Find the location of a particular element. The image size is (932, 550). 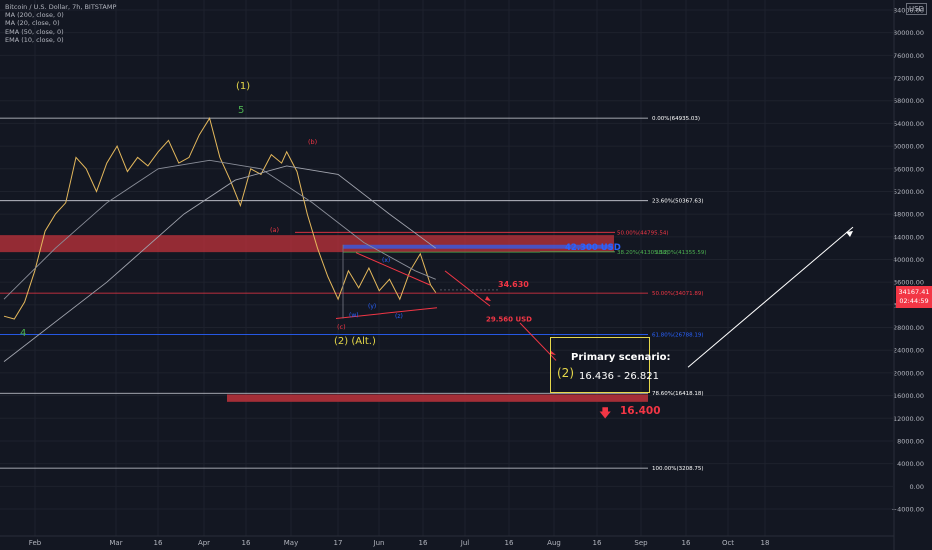

price-tick-label: 60000.00 is located at coordinates (908, 147).